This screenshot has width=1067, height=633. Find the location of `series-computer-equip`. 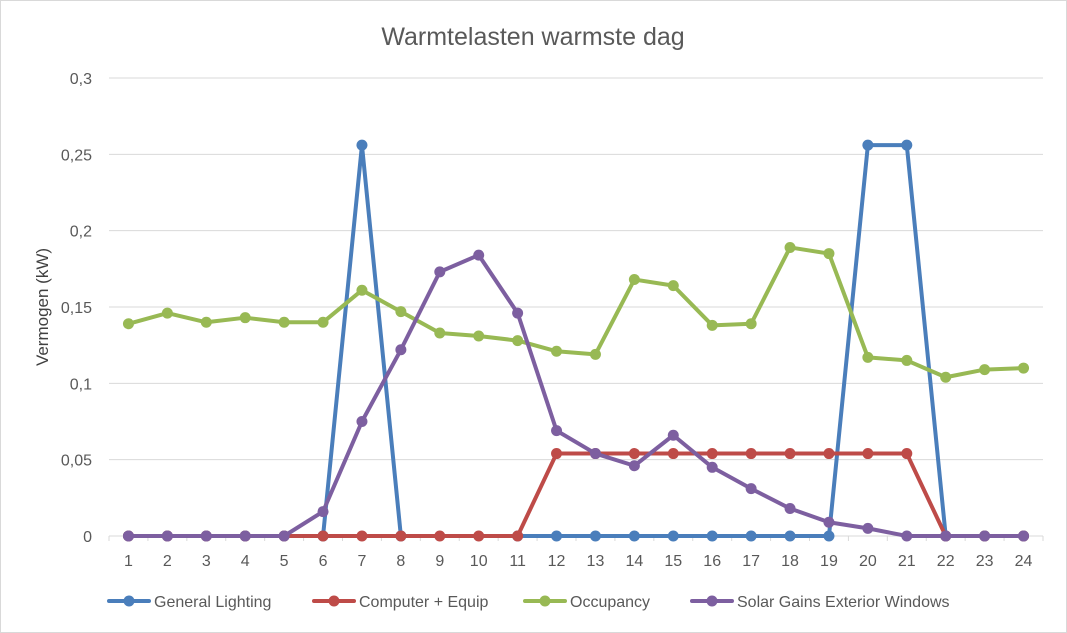

series-computer-equip is located at coordinates (576, 495).